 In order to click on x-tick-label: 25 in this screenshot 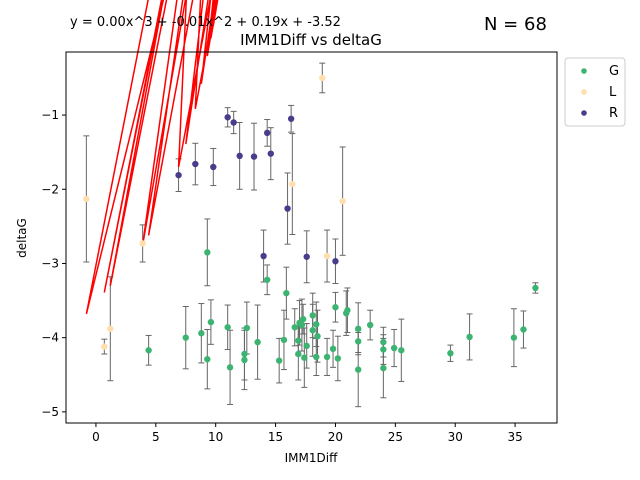, I will do `click(395, 437)`.